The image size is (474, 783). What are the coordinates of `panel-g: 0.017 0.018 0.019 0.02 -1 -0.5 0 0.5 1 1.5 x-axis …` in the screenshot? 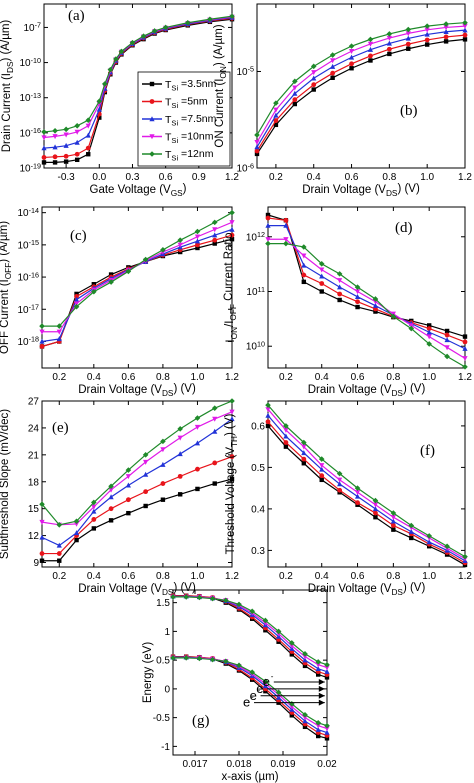 It's located at (239, 686).